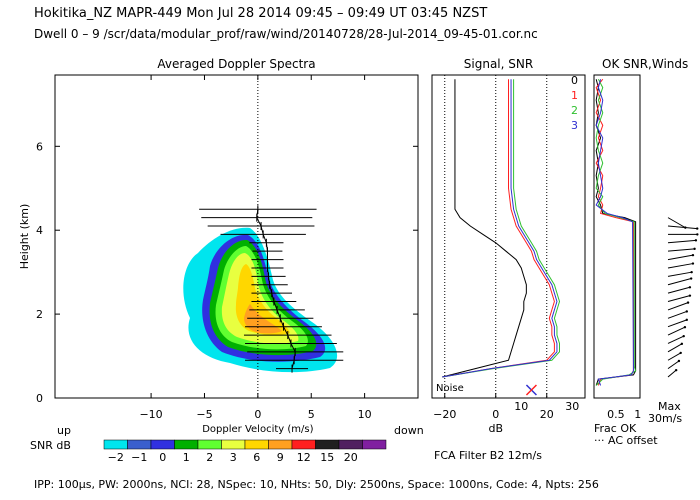  I want to click on ok-x-tick-label: 1, so click(637, 414).